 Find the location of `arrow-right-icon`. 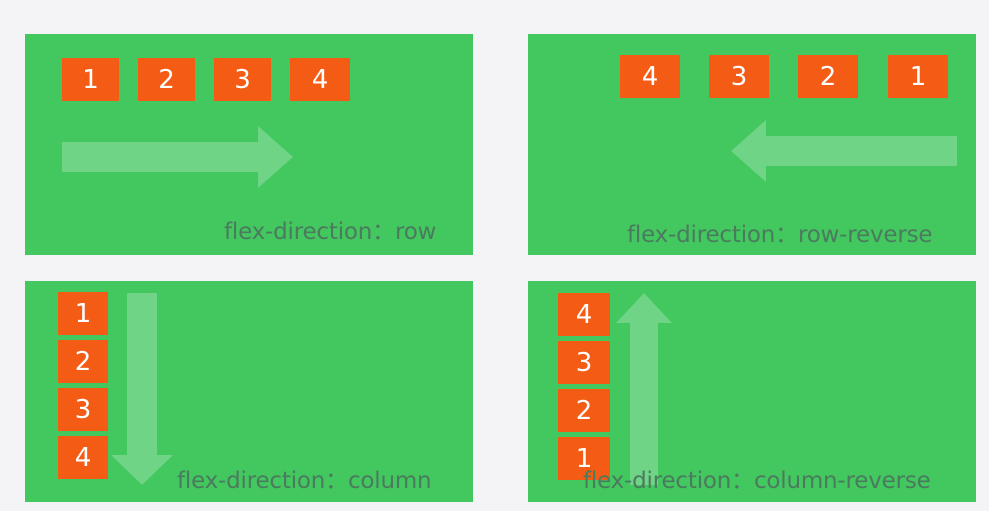

arrow-right-icon is located at coordinates (177, 157).